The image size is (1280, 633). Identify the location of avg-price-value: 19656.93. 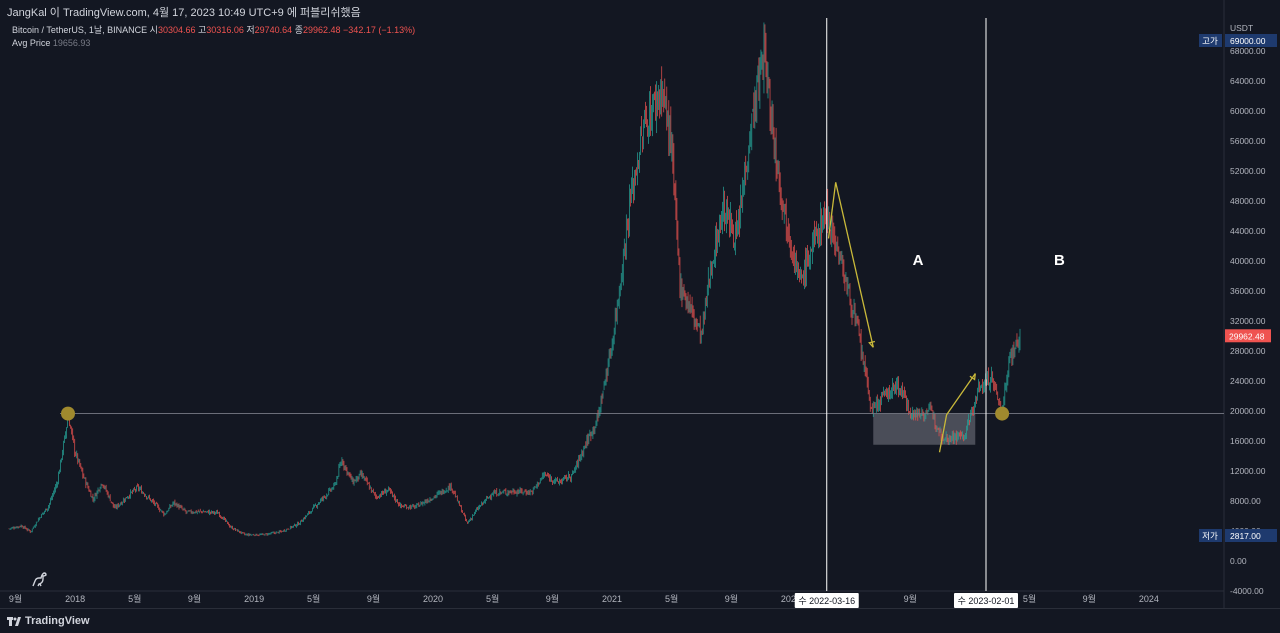
(71, 43).